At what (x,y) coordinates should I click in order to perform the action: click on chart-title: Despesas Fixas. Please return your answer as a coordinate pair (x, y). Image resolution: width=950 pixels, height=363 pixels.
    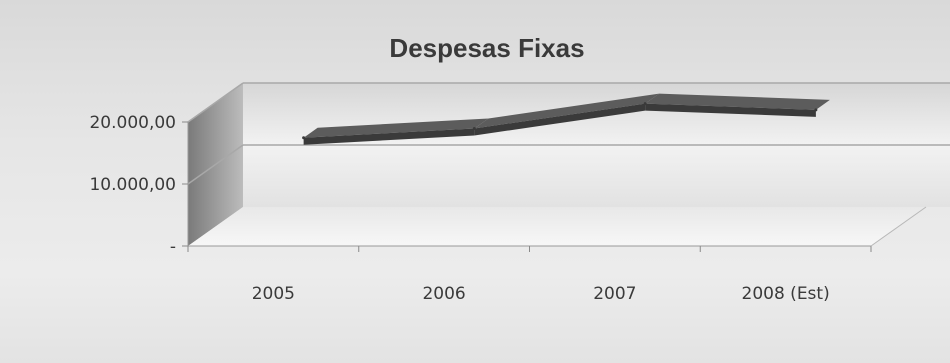
    Looking at the image, I should click on (486, 48).